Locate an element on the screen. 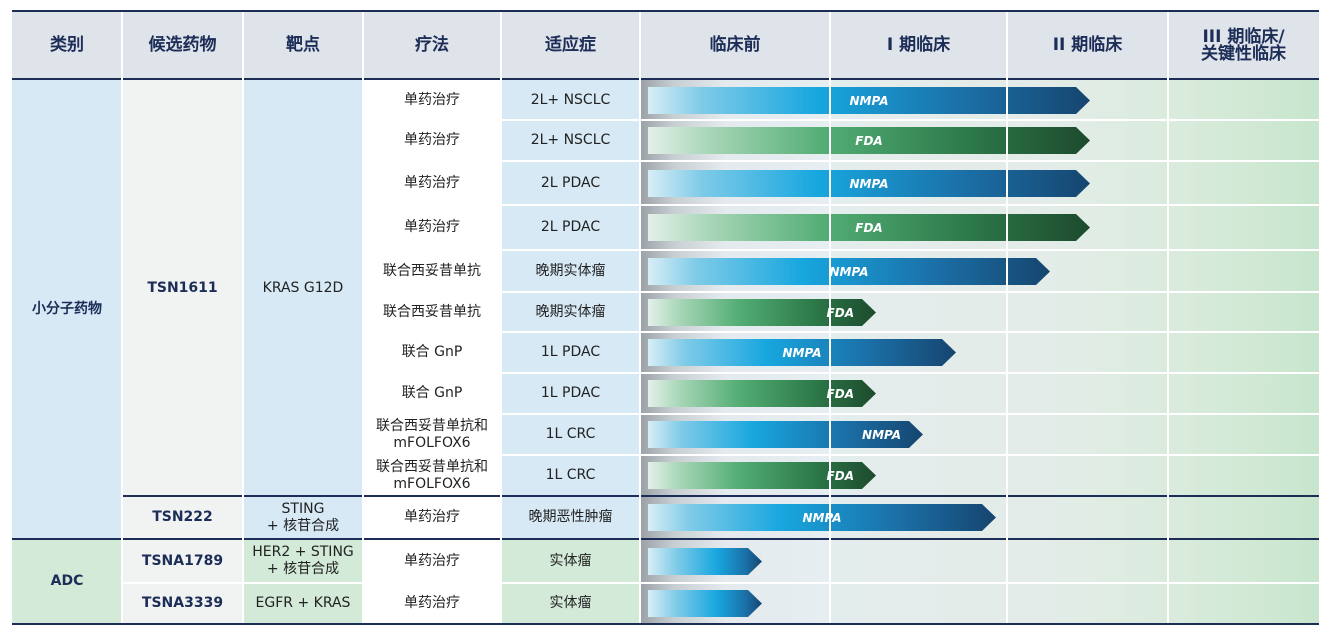 This screenshot has width=1331, height=640. indication-cell-text: 晚期实体瘤 is located at coordinates (570, 270).